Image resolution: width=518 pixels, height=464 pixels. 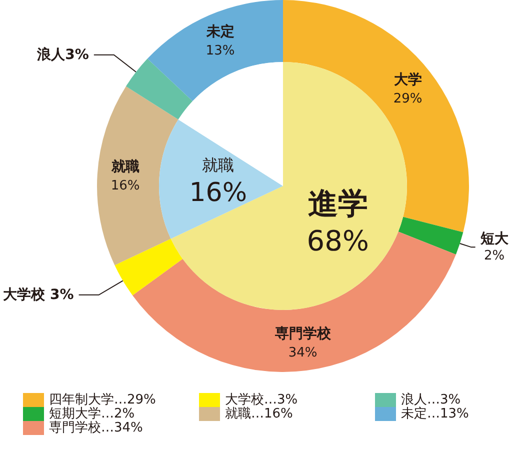 What do you see at coordinates (303, 343) in the screenshot?
I see `data-label: 専門学校 34%` at bounding box center [303, 343].